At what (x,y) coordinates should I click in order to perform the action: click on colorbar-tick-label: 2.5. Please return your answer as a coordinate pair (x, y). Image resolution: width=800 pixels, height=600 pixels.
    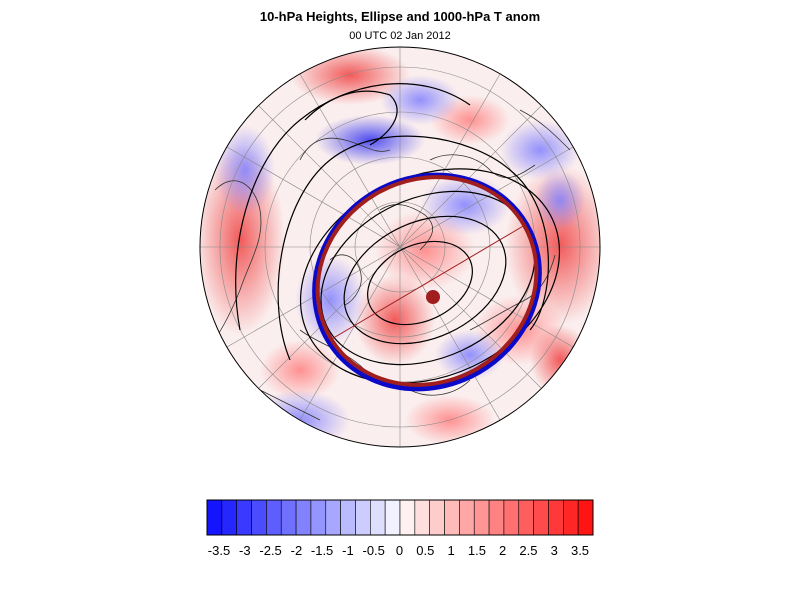
    Looking at the image, I should click on (528, 550).